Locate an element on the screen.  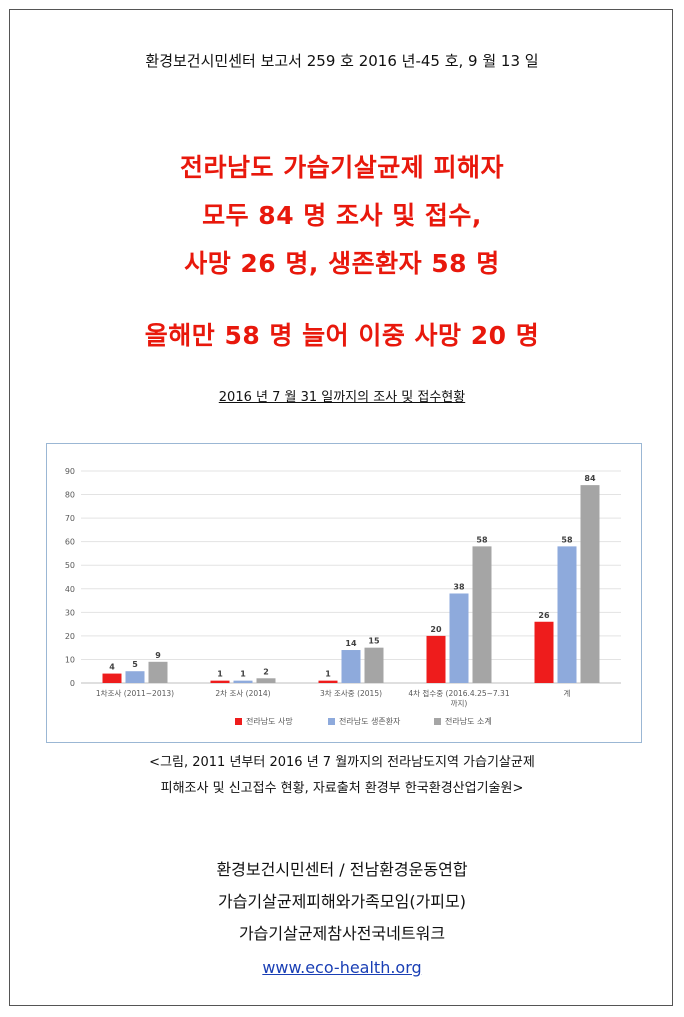
y-tick-label: 20 is located at coordinates (70, 636).